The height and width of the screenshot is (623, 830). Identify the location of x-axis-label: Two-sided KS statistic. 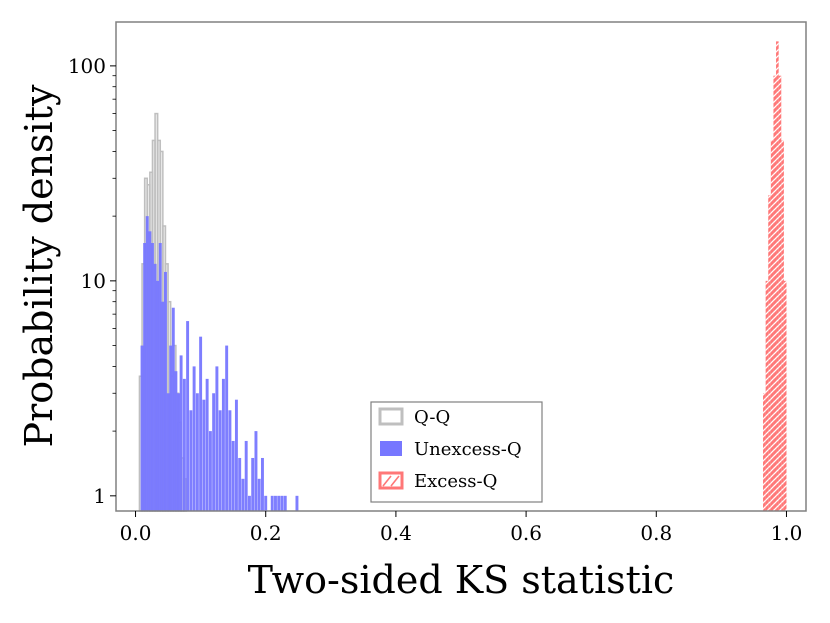
(461, 580).